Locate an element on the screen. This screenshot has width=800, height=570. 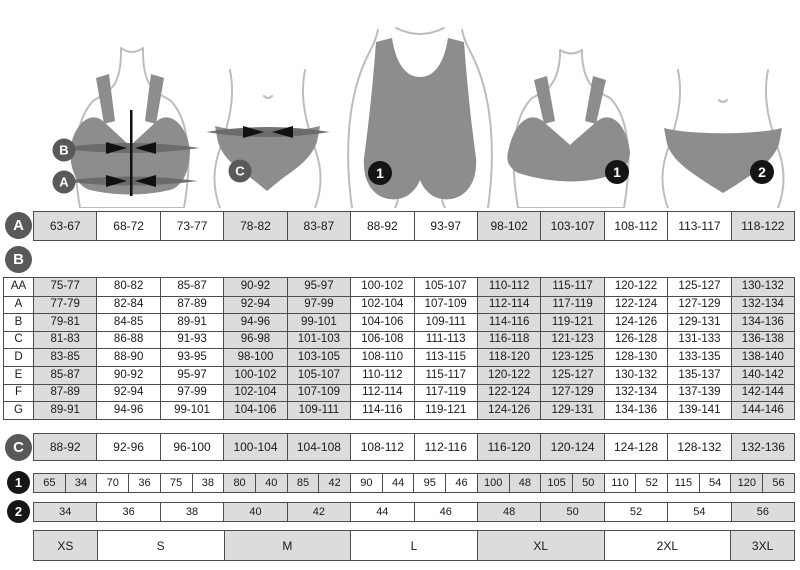
bust-range-cell: 90-92 is located at coordinates (128, 375).